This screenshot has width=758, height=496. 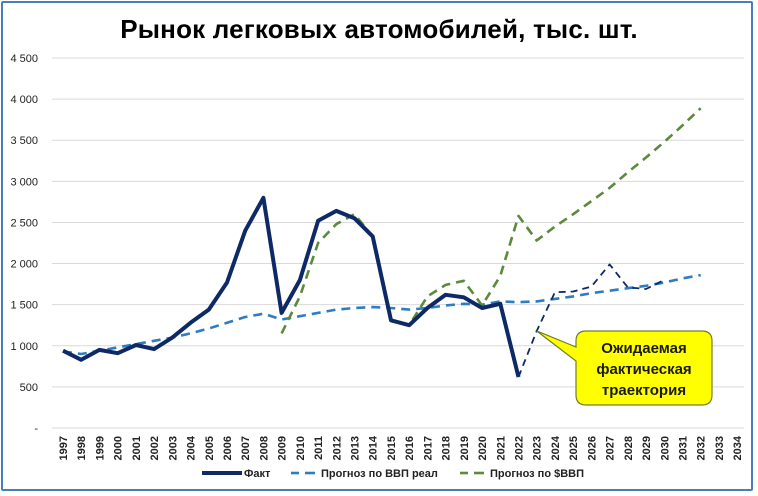 What do you see at coordinates (392, 448) in the screenshot?
I see `x-tick-label: 2015` at bounding box center [392, 448].